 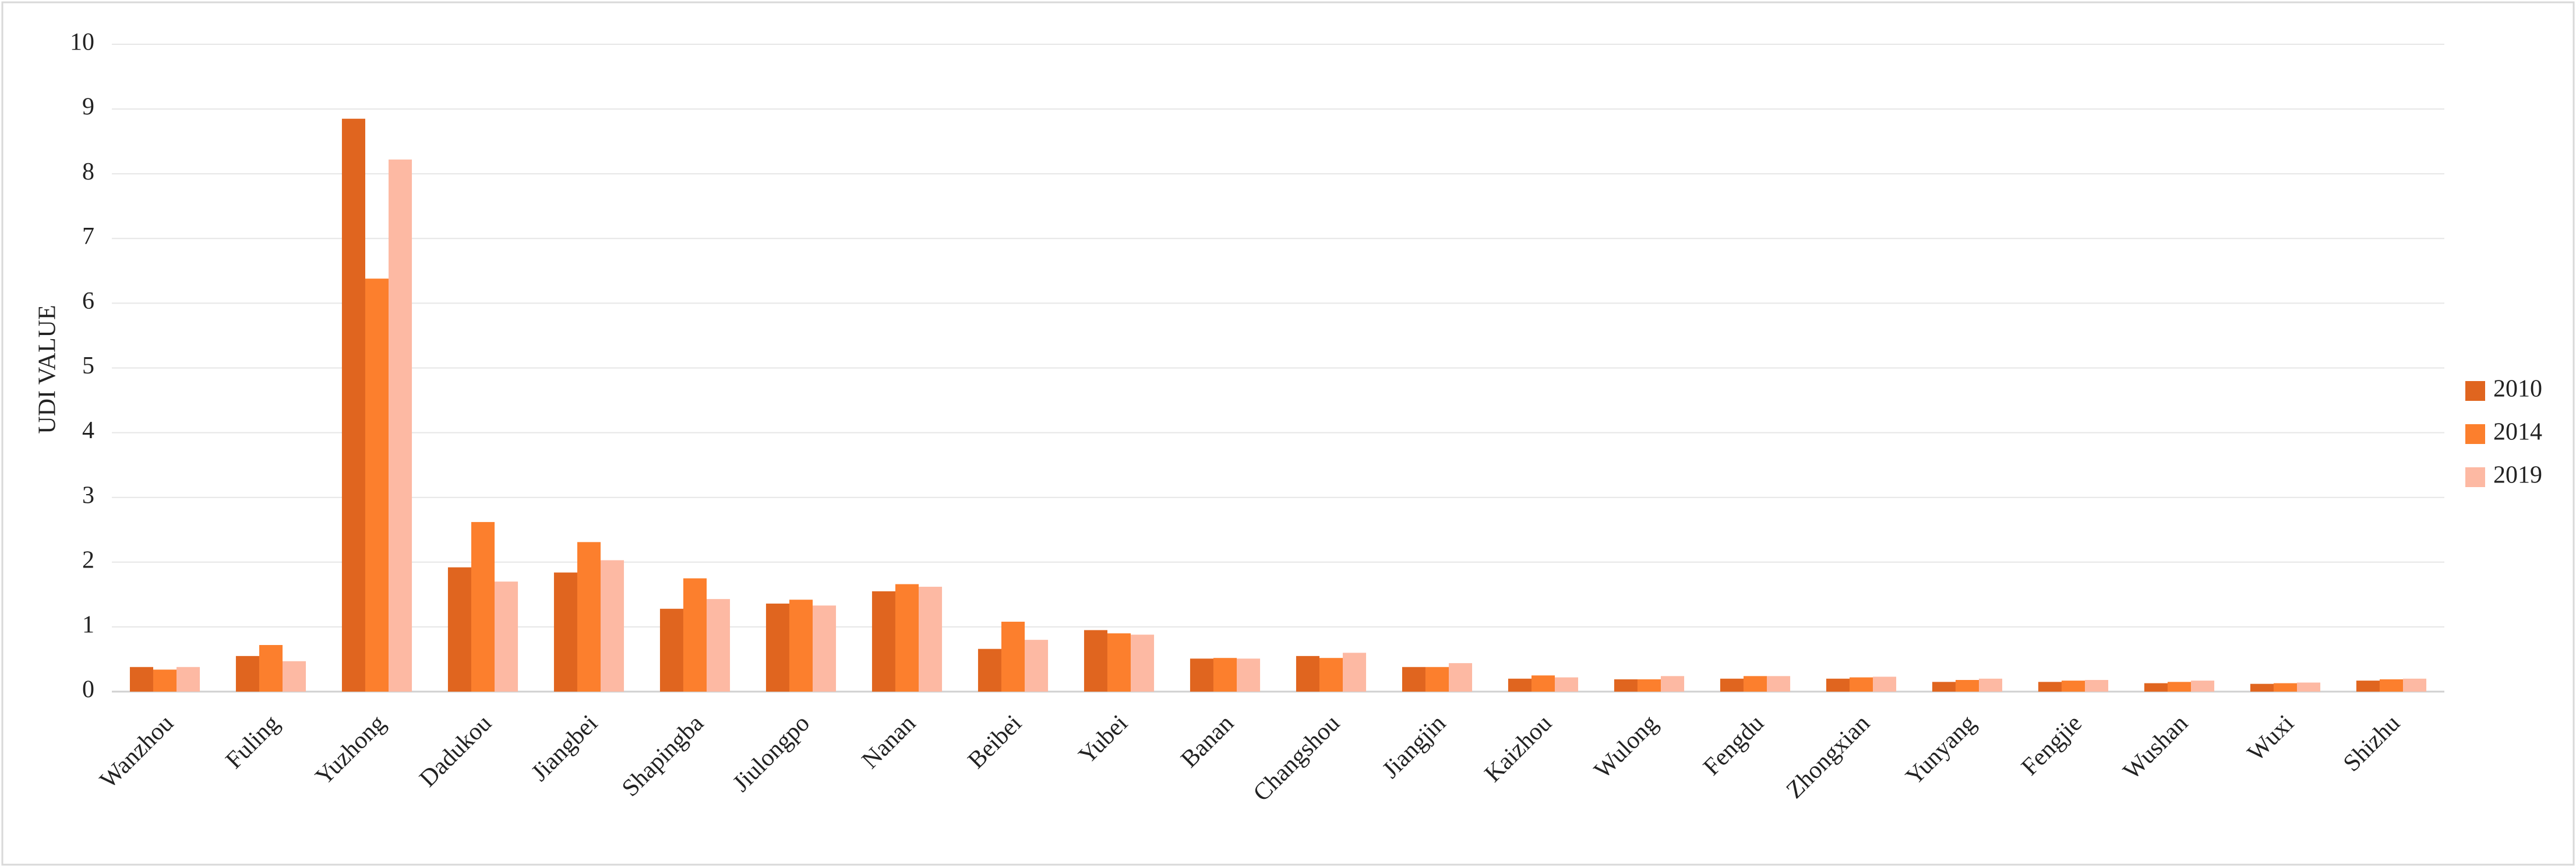 What do you see at coordinates (88, 560) in the screenshot?
I see `y-tick-label: 2` at bounding box center [88, 560].